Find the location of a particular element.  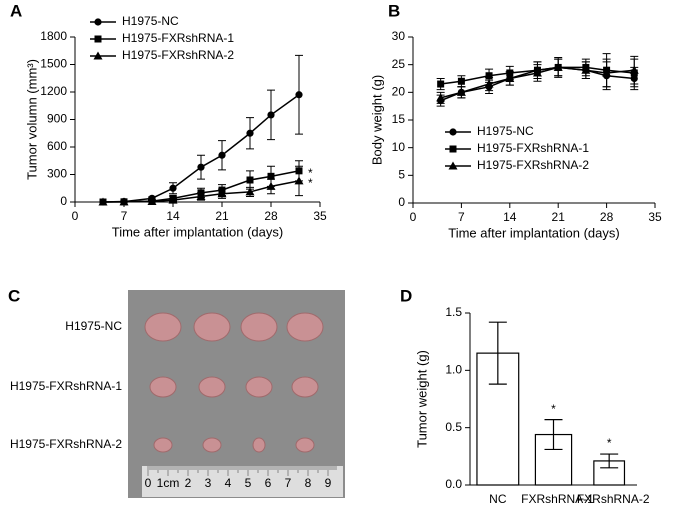

ruler-label: 7 is located at coordinates (288, 483).